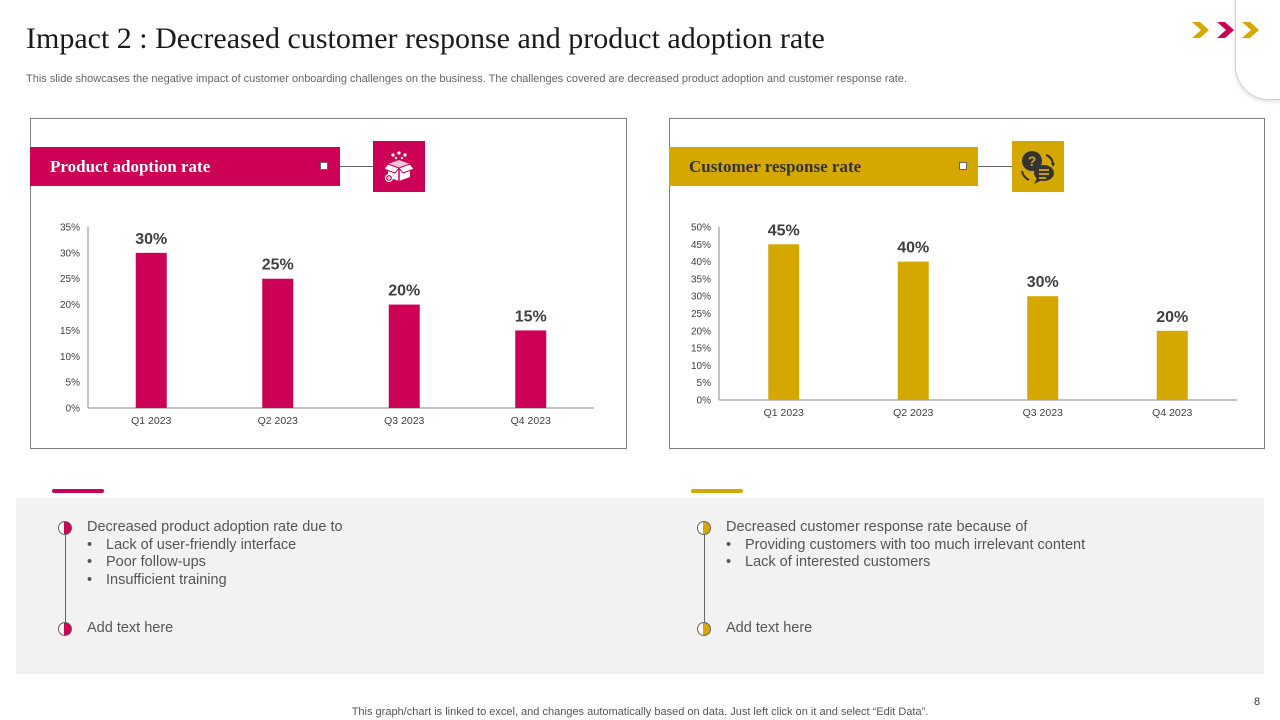  I want to click on customer-response-icon-box: ?, so click(1038, 166).